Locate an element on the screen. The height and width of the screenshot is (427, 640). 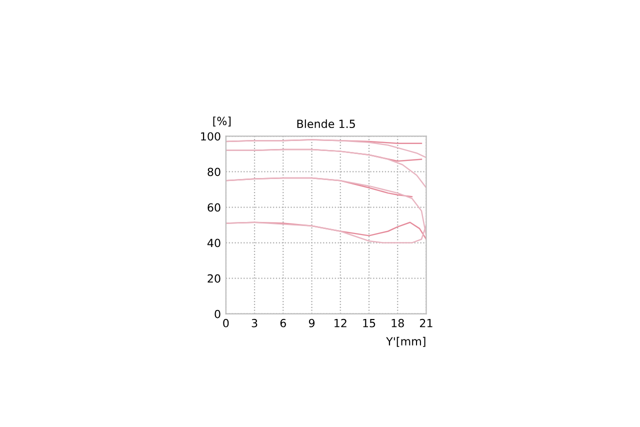
x-tick-label: 6 is located at coordinates (283, 323).